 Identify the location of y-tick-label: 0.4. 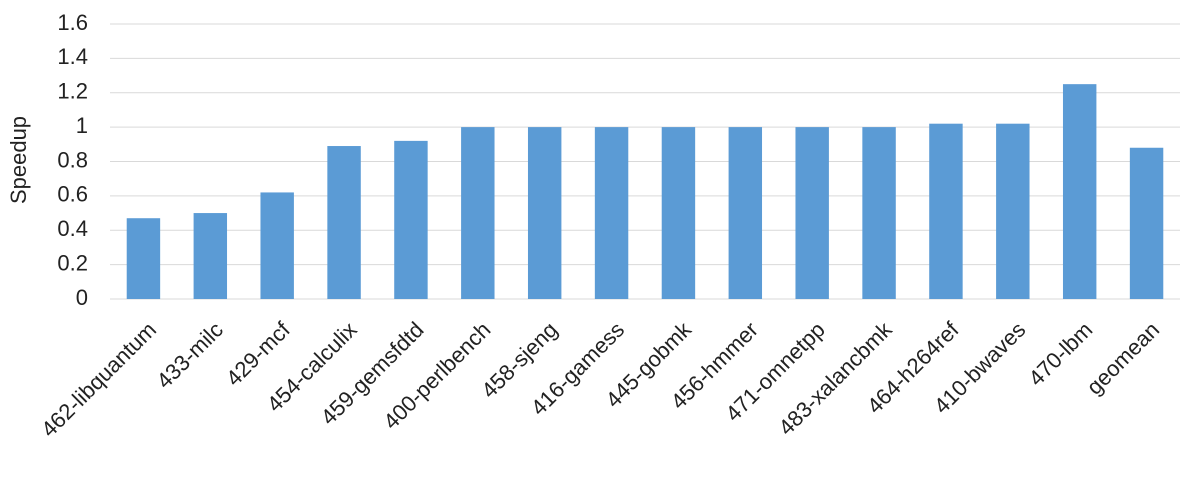
(72, 228).